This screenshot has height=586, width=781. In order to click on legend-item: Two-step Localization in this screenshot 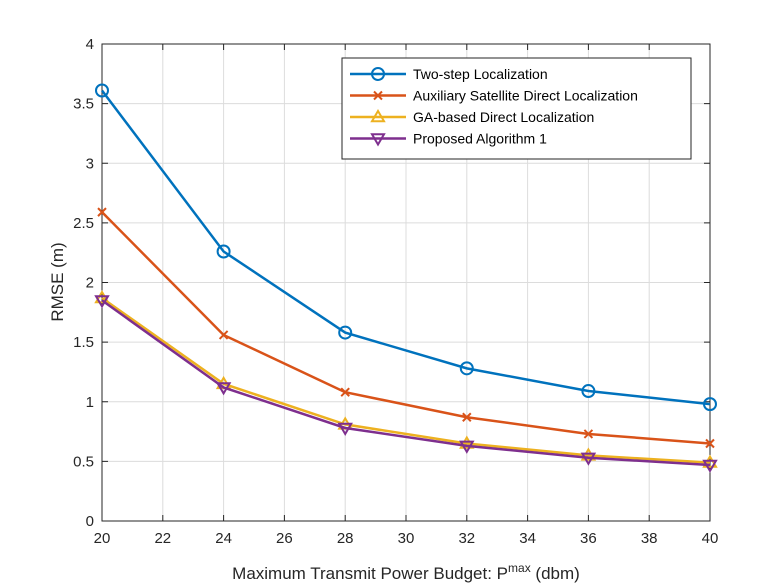, I will do `click(449, 74)`.